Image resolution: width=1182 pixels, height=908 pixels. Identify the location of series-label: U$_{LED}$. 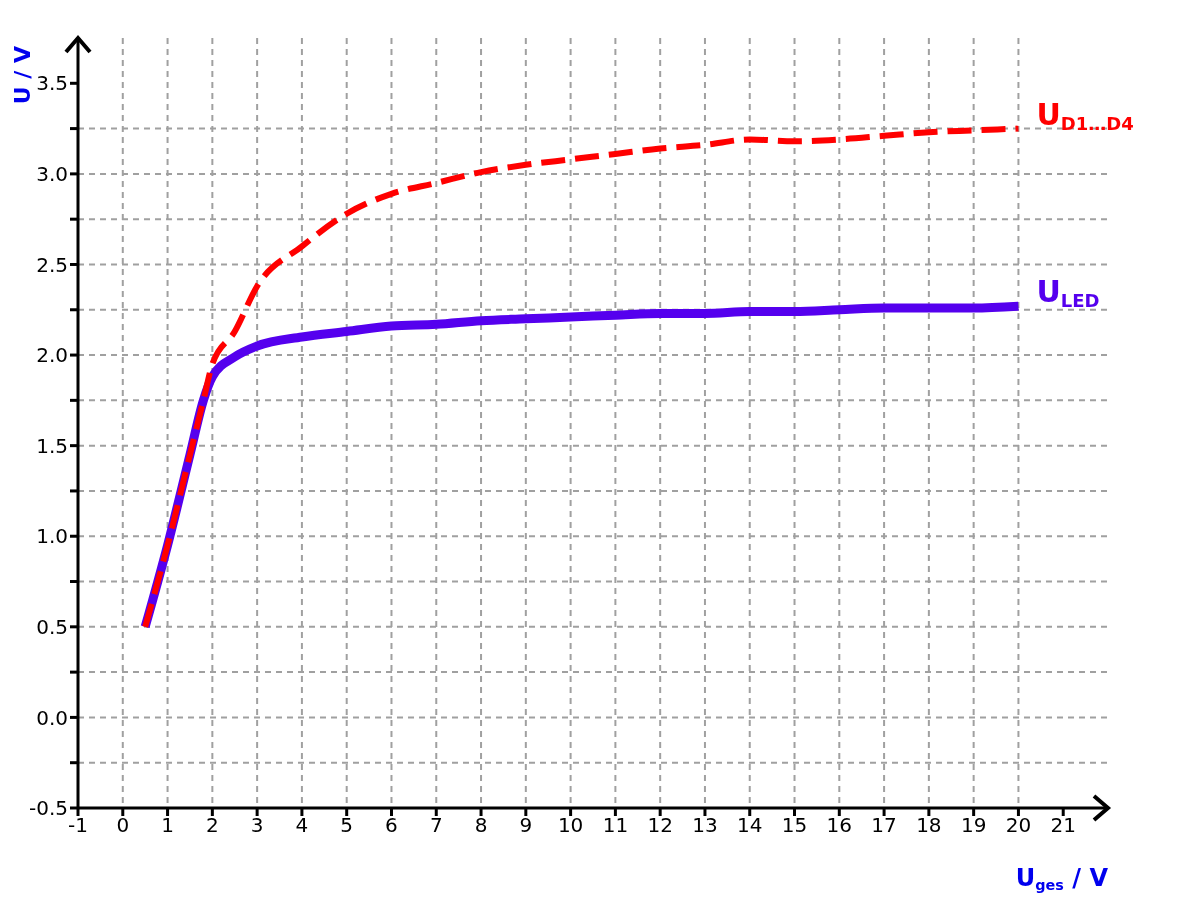
(1068, 293).